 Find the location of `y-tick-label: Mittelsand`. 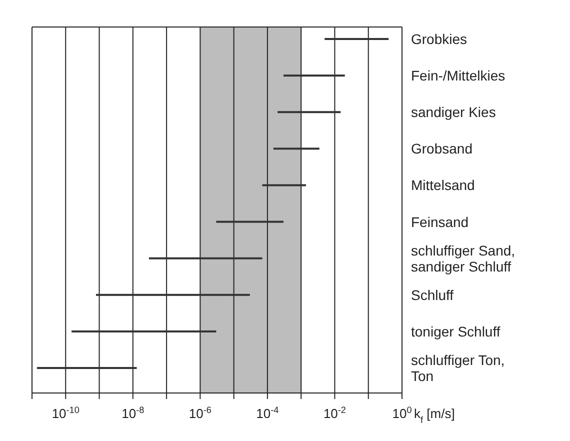

y-tick-label: Mittelsand is located at coordinates (443, 185).